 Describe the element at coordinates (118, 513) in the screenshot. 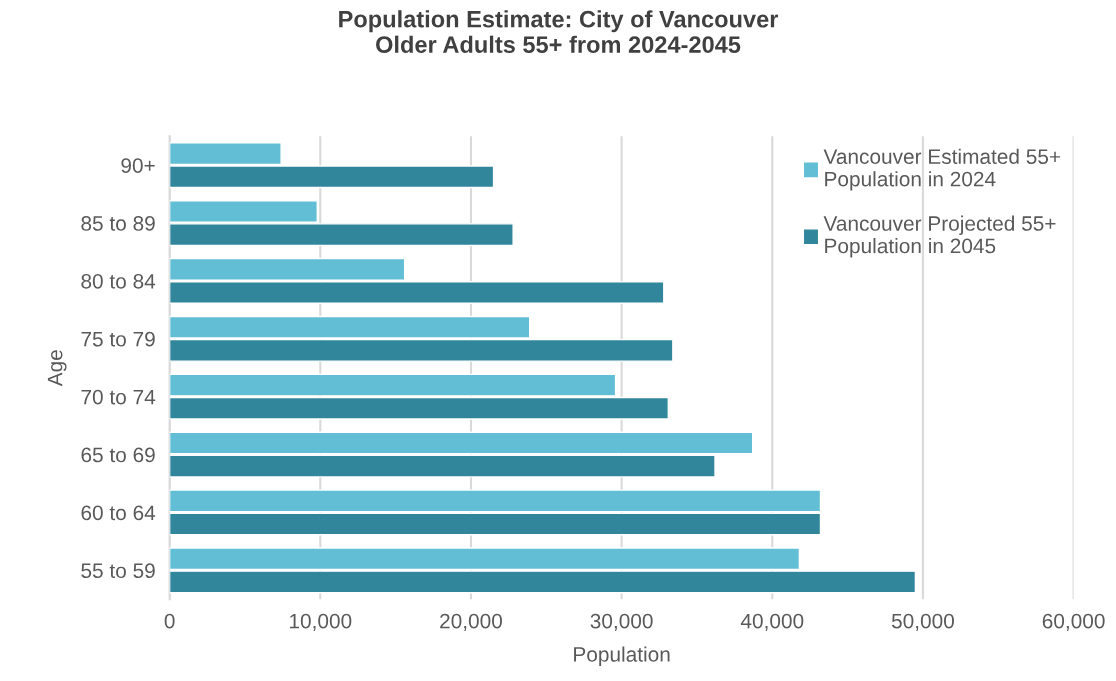

I see `y-tick-label: 60 to 64` at that location.